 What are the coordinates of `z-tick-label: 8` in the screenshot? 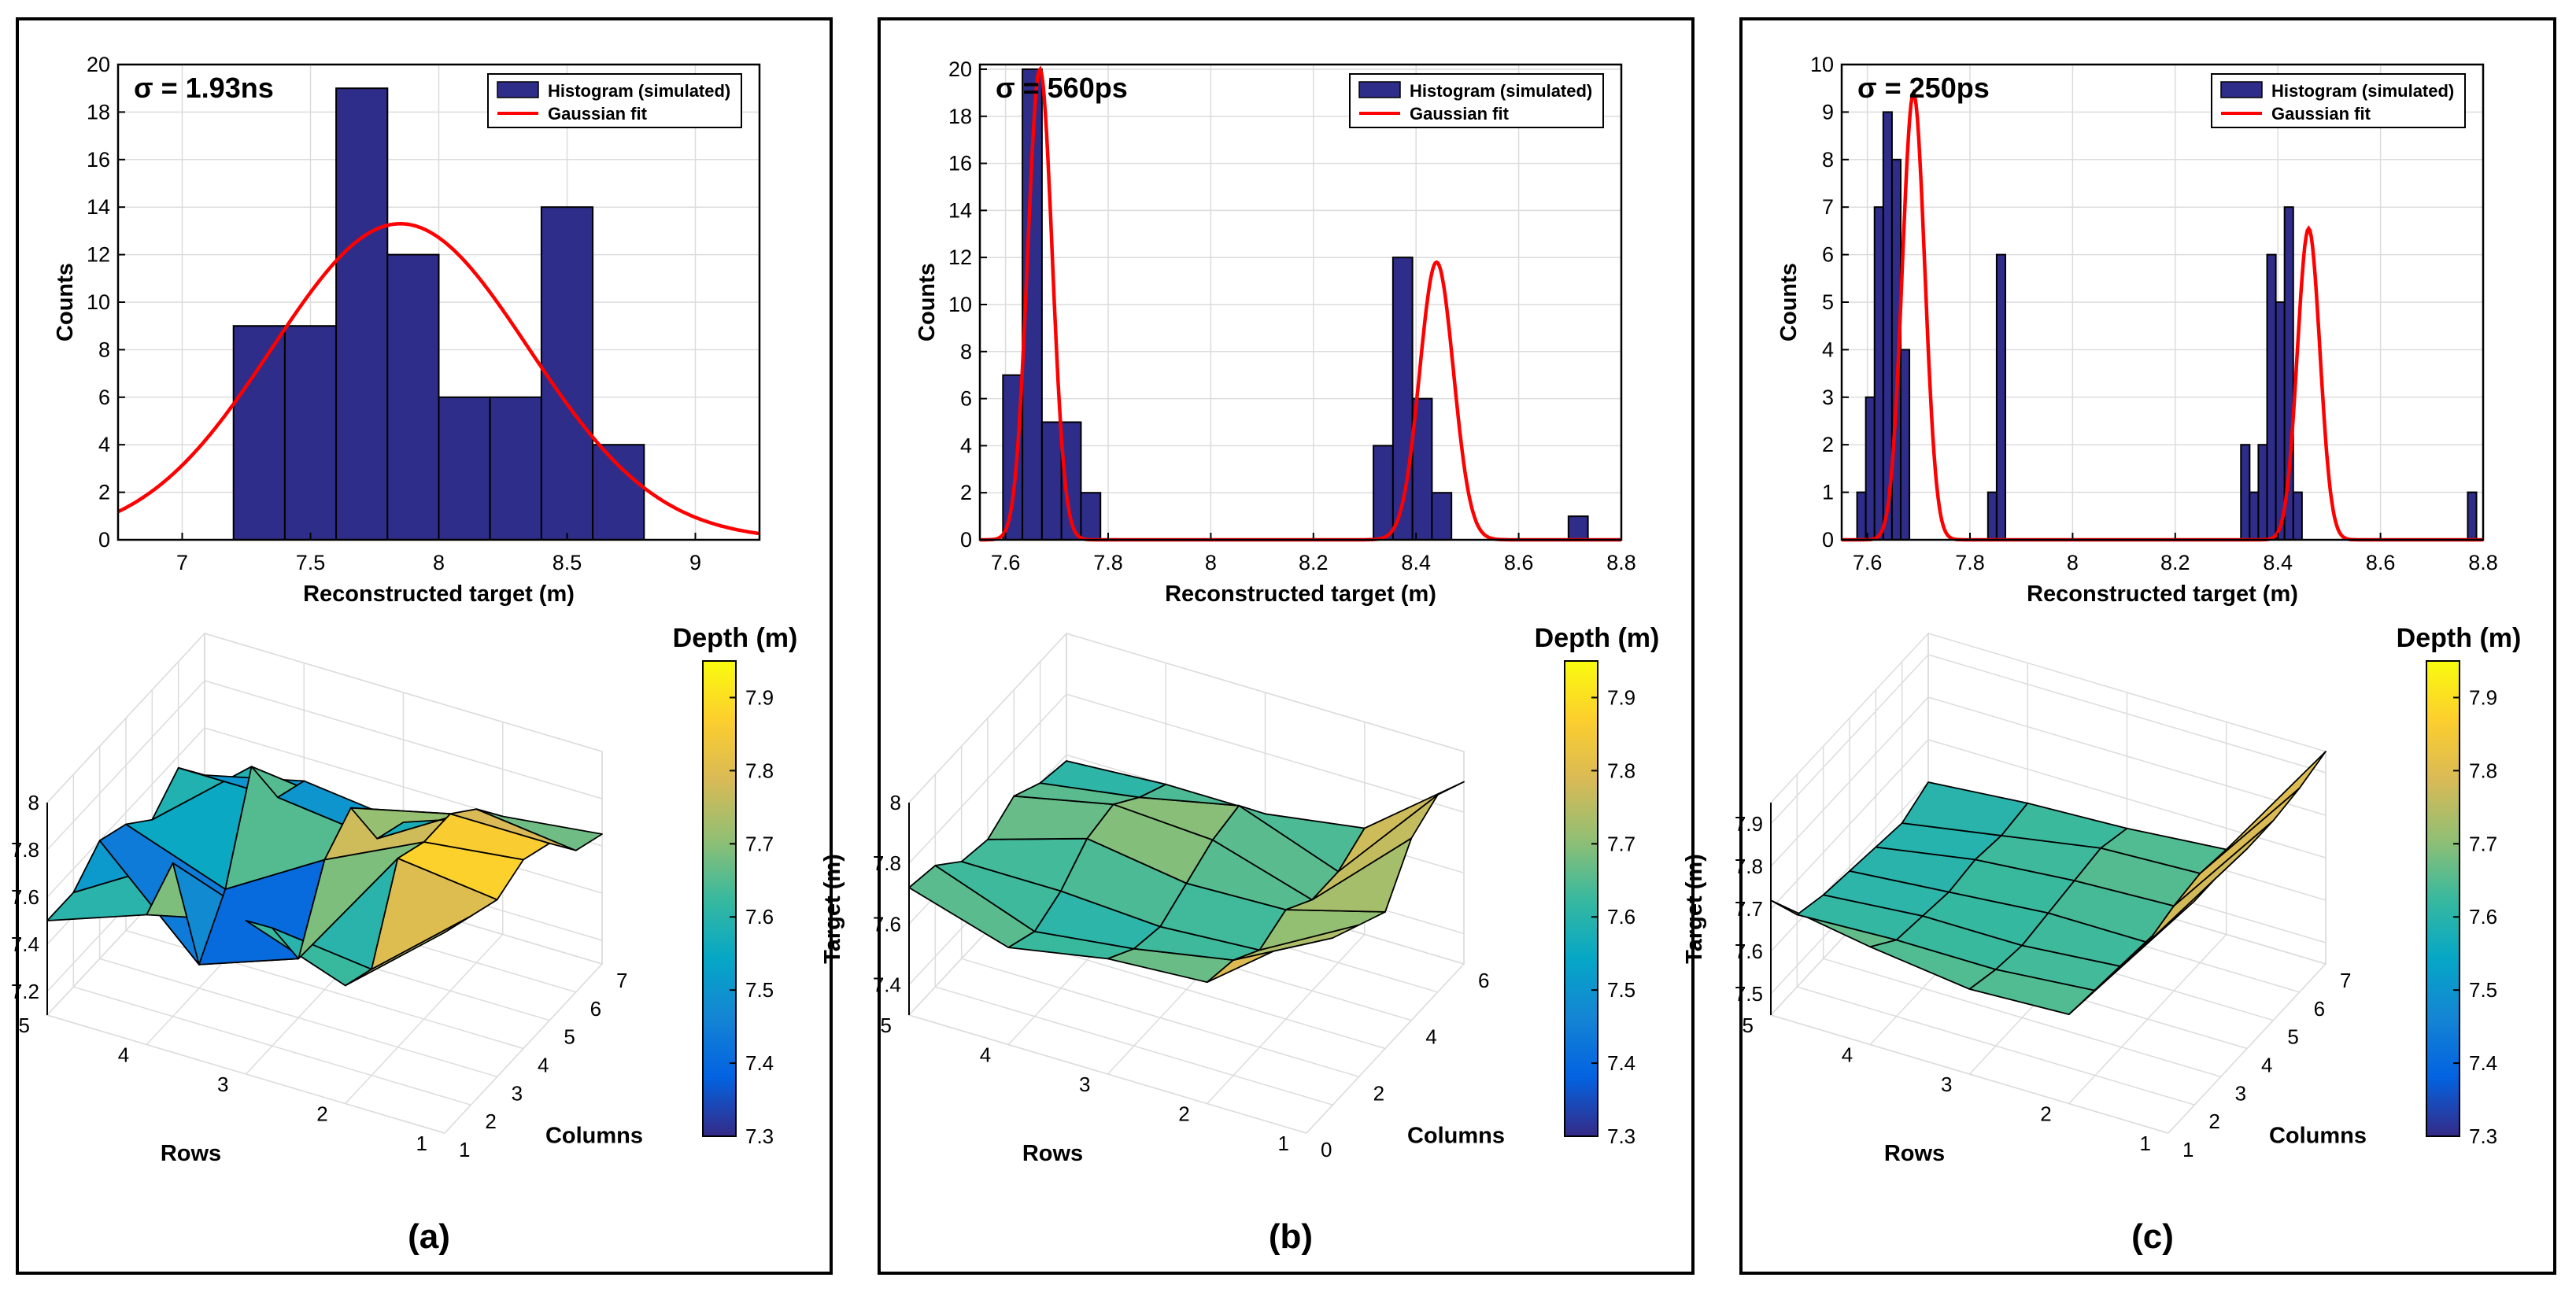 It's located at (33, 802).